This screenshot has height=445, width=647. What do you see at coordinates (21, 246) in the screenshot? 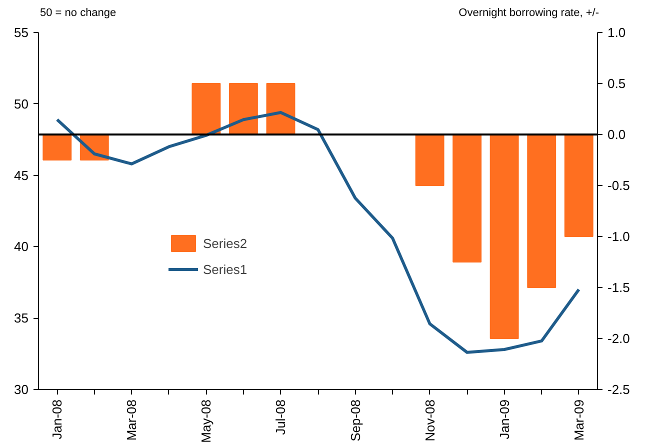
I see `y-tick-label: 40` at bounding box center [21, 246].